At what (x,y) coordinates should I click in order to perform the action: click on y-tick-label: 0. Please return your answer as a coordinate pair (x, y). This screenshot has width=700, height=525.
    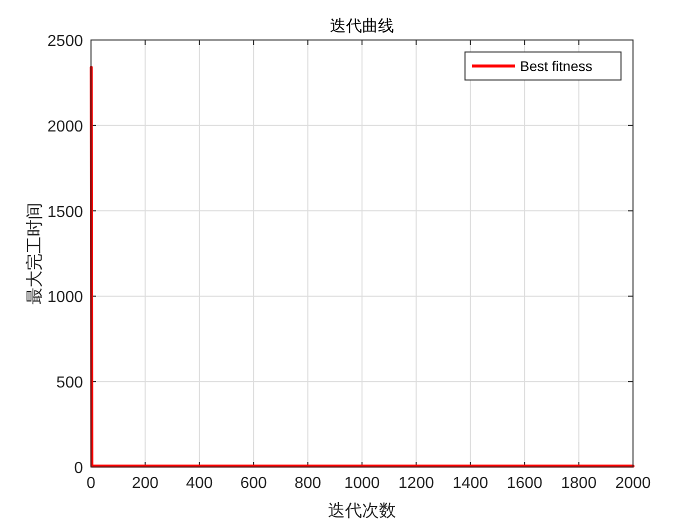
    Looking at the image, I should click on (79, 468).